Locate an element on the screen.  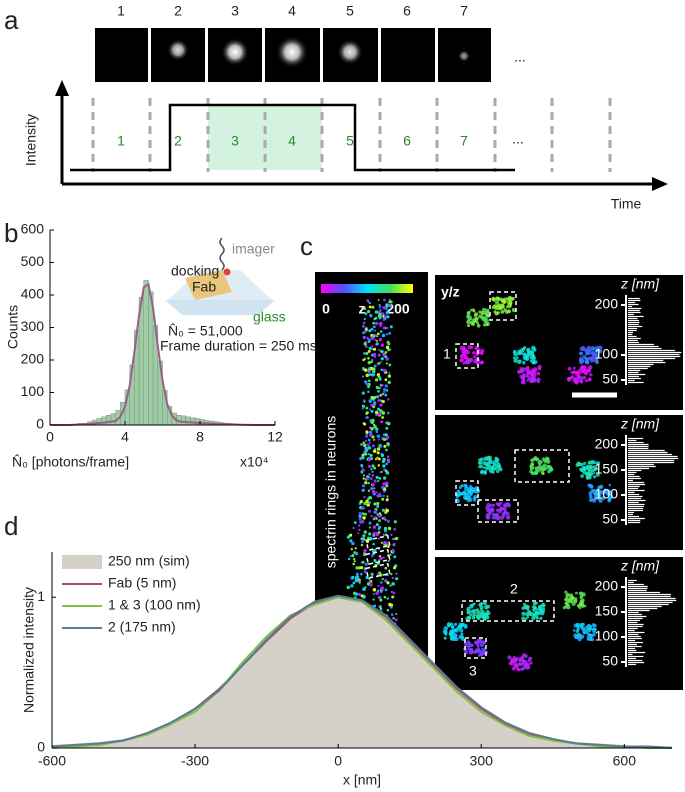
axis-label: z [nm] is located at coordinates (640, 284).